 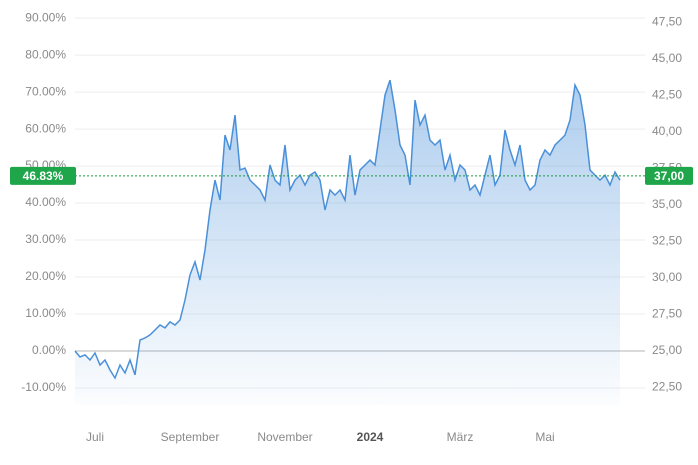 What do you see at coordinates (45, 239) in the screenshot?
I see `y-tick-label: 30.00%` at bounding box center [45, 239].